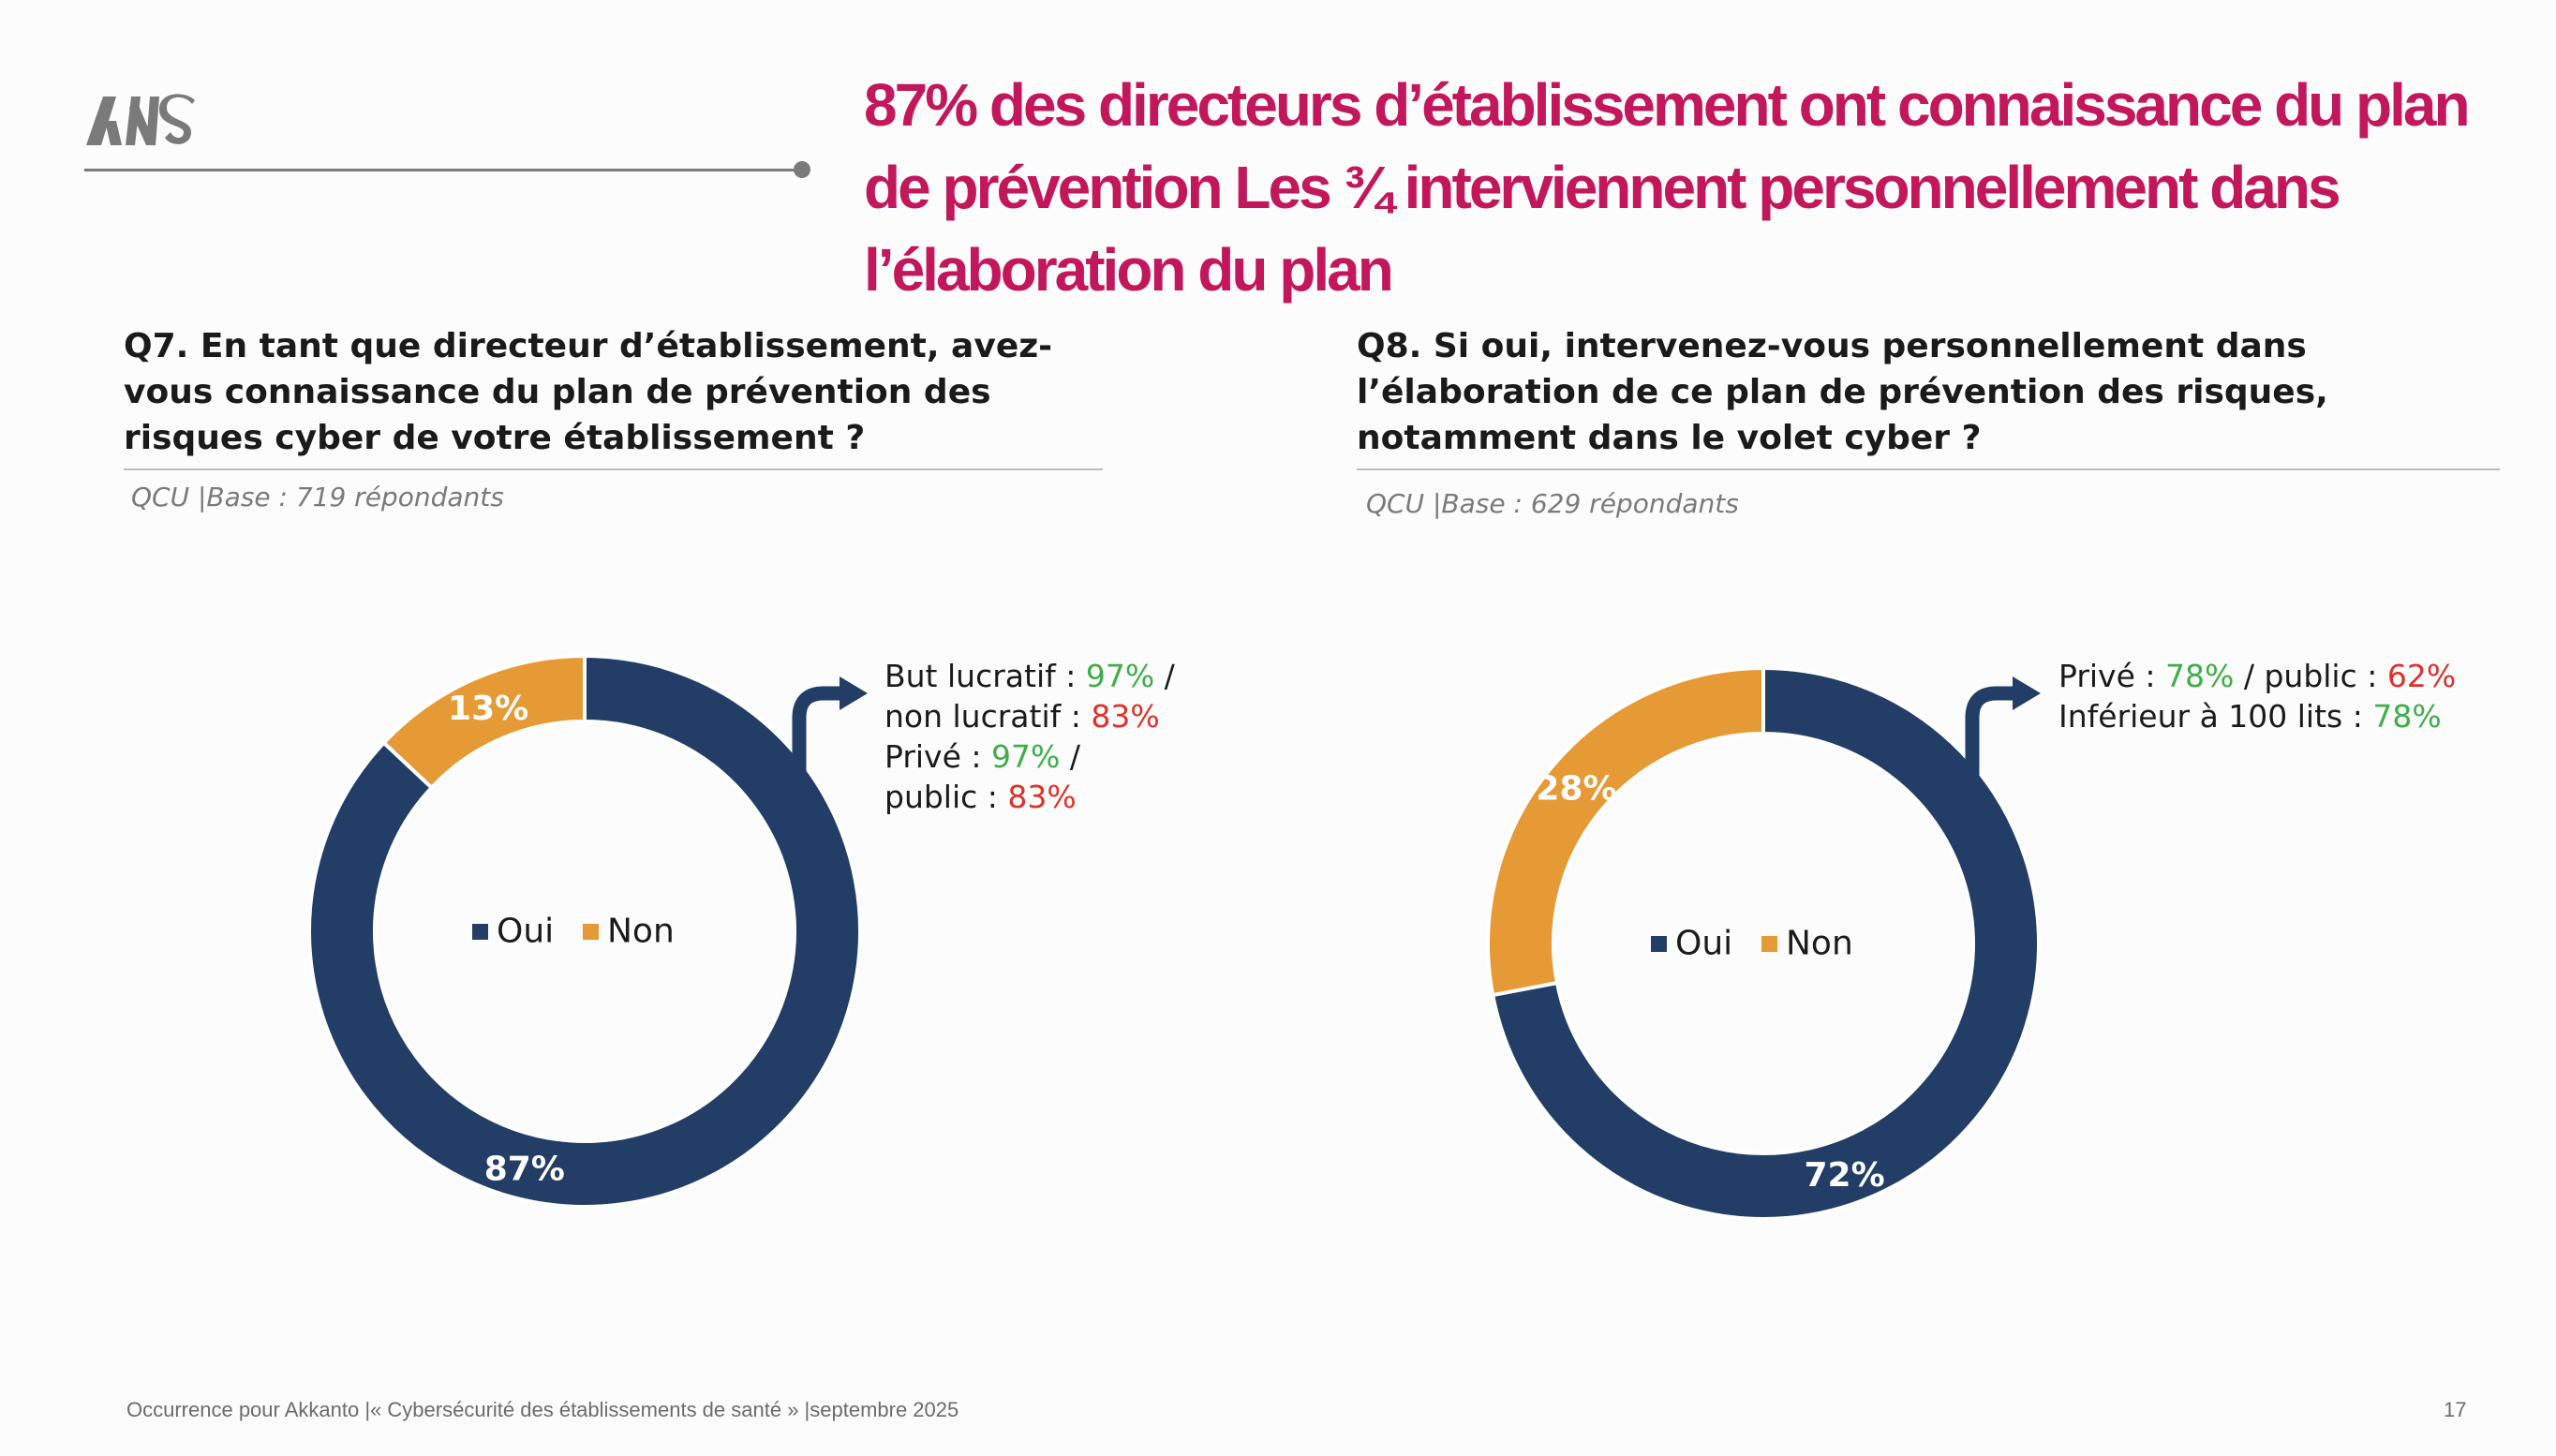  Describe the element at coordinates (988, 716) in the screenshot. I see `q7-annotation-segment: non lucratif :` at that location.